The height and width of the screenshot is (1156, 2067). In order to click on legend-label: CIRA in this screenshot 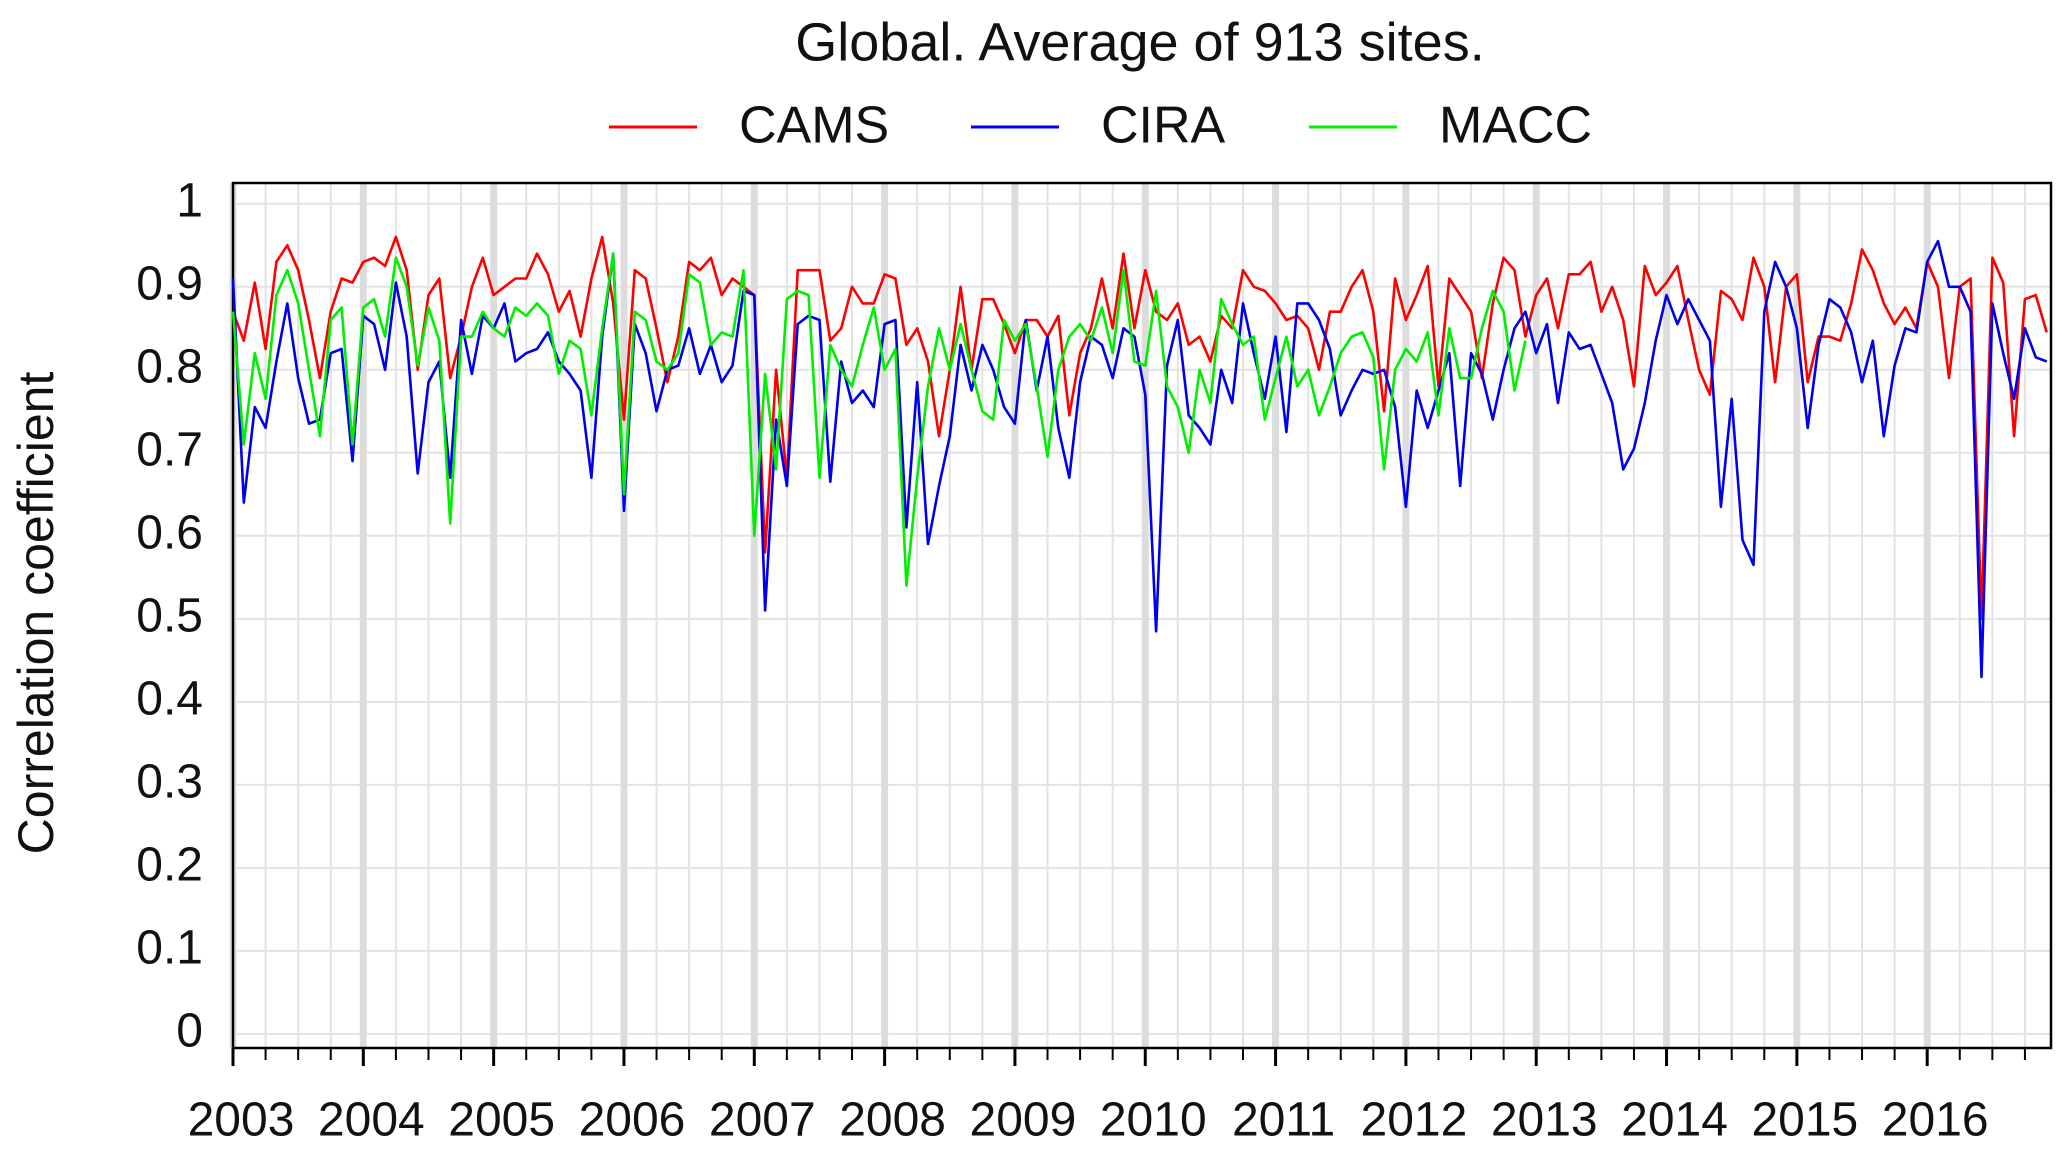, I will do `click(1163, 126)`.